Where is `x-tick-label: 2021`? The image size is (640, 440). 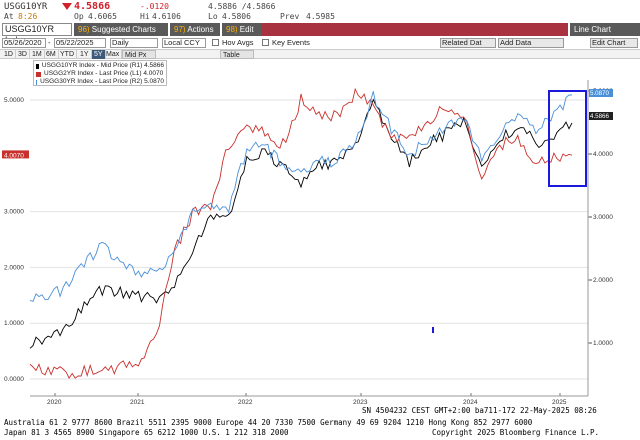
x-tick-label: 2021 is located at coordinates (137, 401).